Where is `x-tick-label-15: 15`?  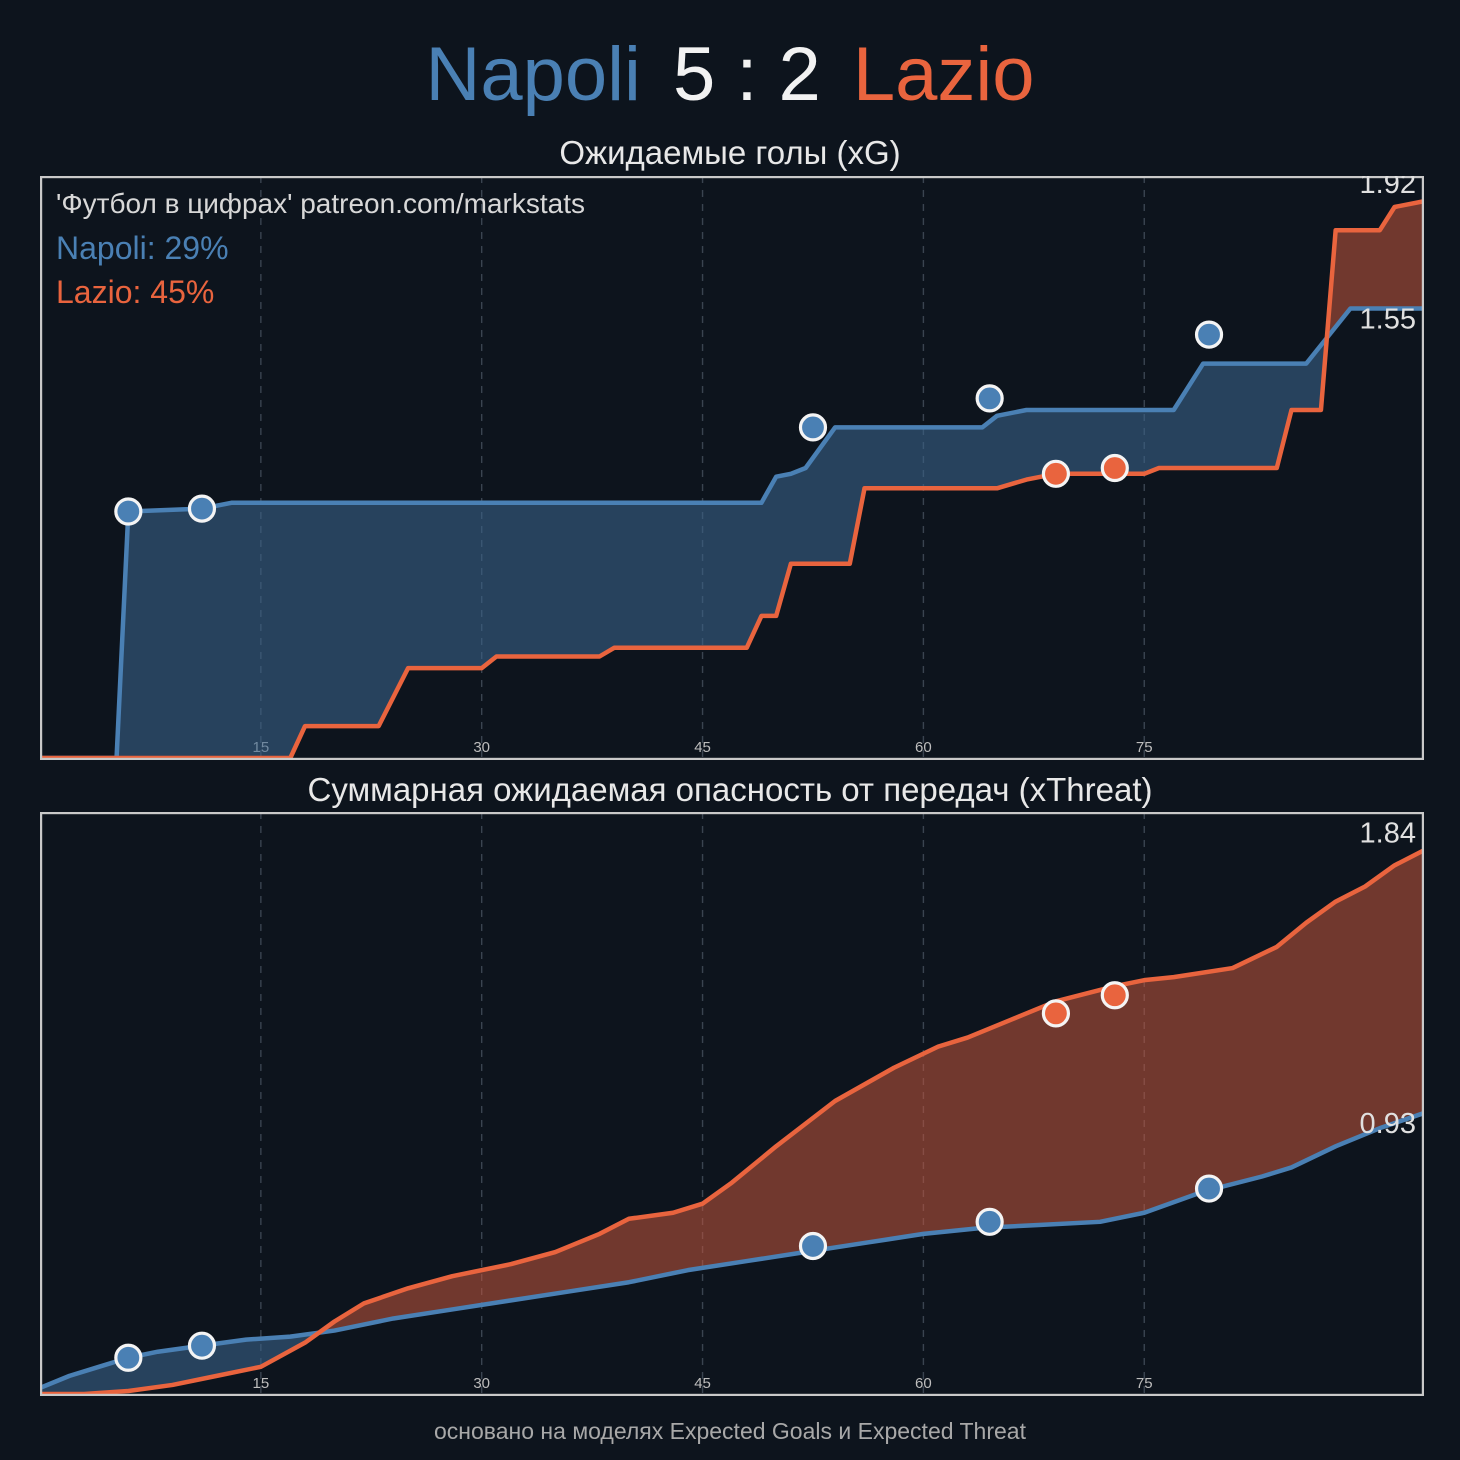
x-tick-label-15: 15 is located at coordinates (261, 1383).